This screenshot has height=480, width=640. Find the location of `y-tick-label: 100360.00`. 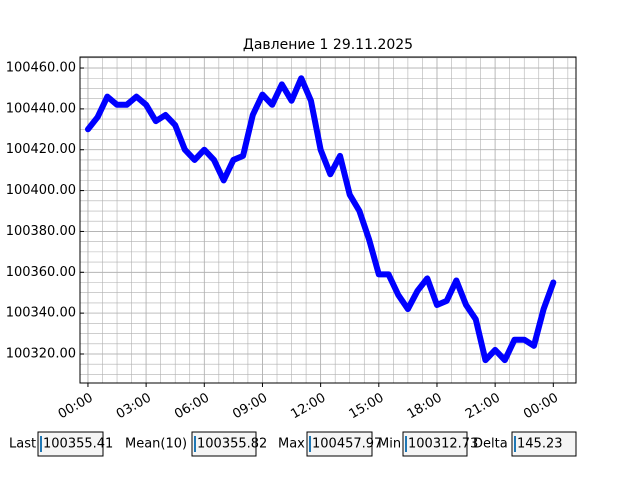

y-tick-label: 100360.00 is located at coordinates (41, 272).